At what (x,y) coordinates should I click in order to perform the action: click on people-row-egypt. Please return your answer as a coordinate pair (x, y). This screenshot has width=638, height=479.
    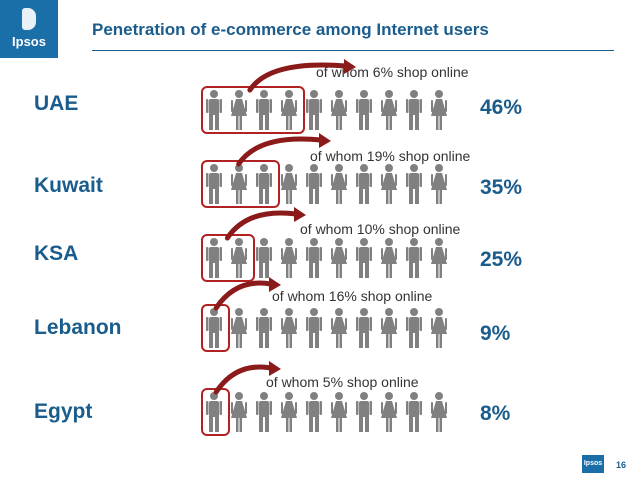
    Looking at the image, I should click on (324, 398).